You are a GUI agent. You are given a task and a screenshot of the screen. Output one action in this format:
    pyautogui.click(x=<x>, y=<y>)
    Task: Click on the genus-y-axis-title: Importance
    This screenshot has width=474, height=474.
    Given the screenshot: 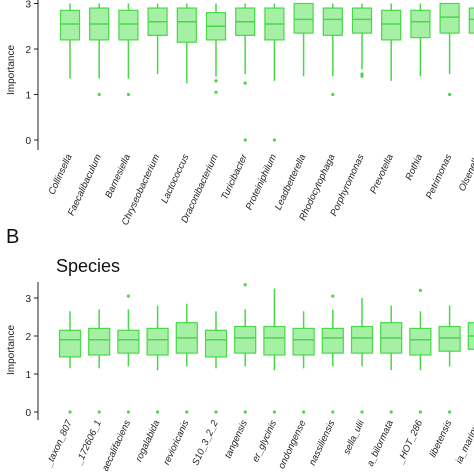 What is the action you would take?
    pyautogui.click(x=11, y=70)
    